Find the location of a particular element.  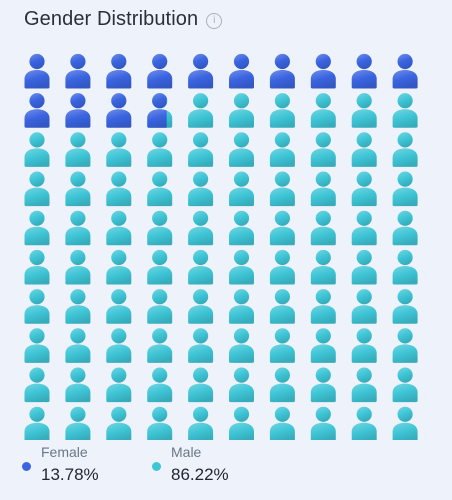

legend-label-male: Male is located at coordinates (186, 452).